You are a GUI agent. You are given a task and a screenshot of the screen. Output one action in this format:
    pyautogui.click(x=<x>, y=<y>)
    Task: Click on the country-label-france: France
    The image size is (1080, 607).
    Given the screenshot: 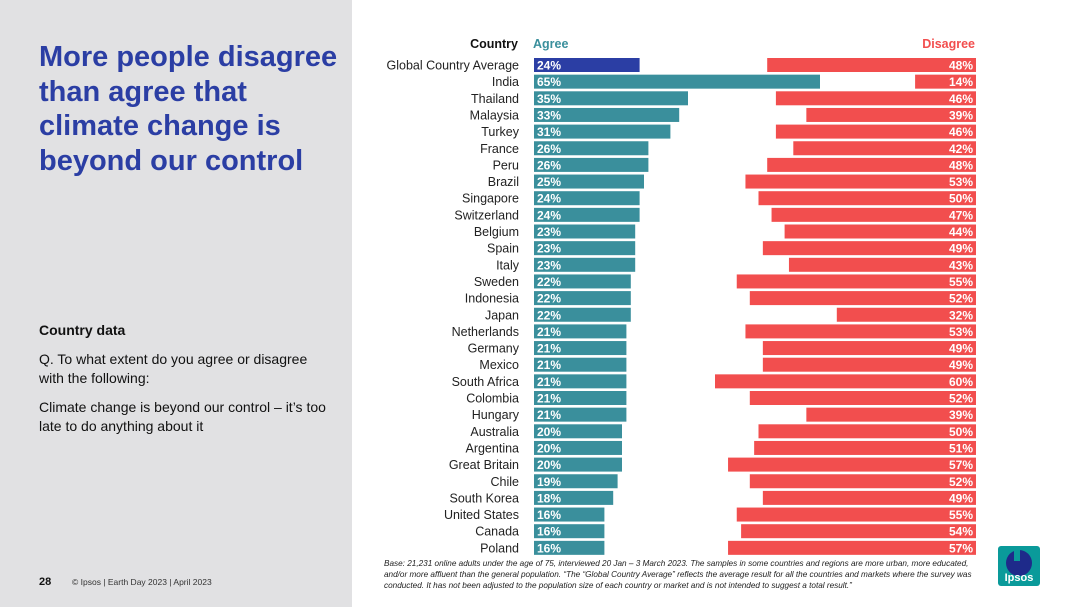 What is the action you would take?
    pyautogui.click(x=499, y=149)
    